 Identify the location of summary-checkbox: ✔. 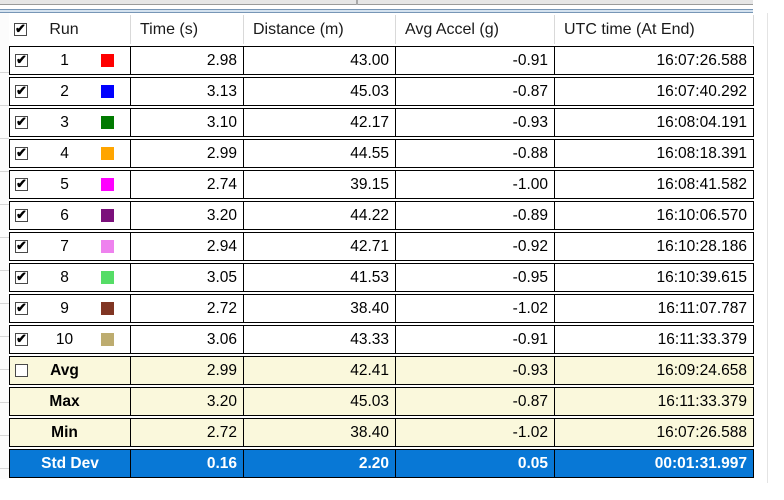
(21, 370).